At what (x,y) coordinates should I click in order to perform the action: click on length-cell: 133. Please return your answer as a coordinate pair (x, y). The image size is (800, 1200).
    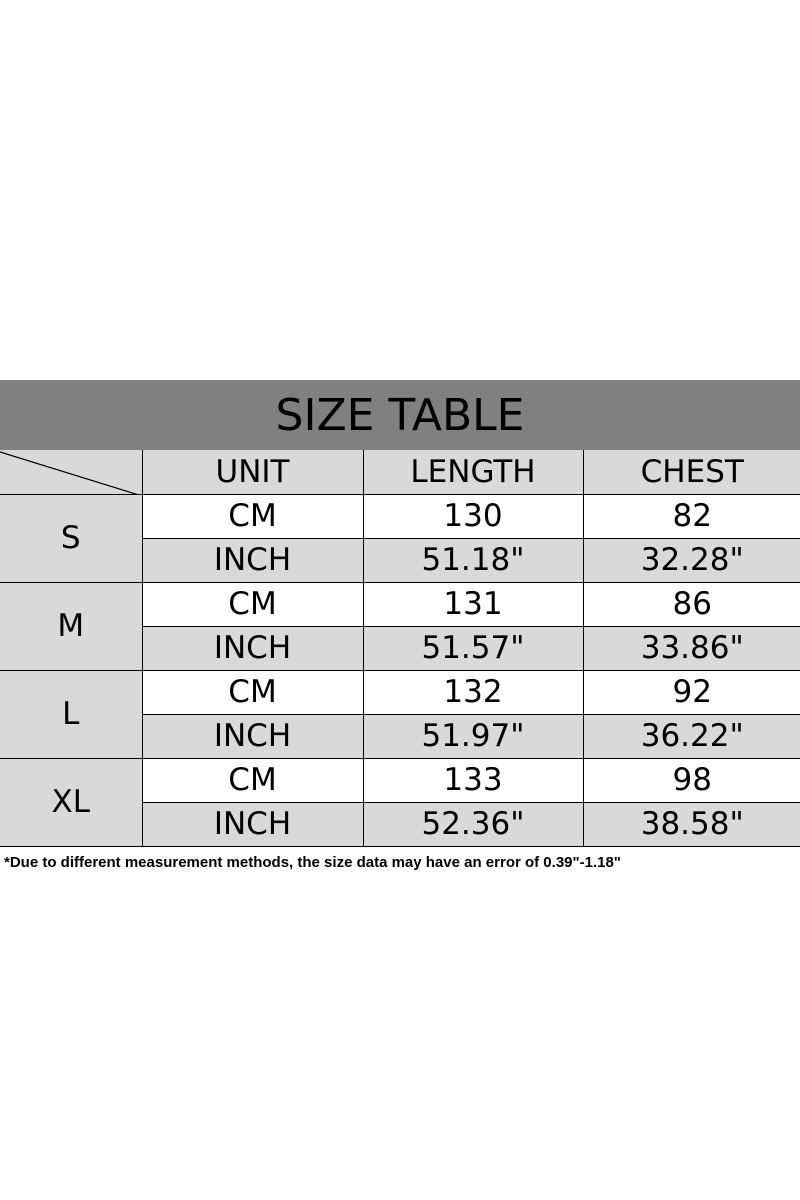
    Looking at the image, I should click on (473, 780).